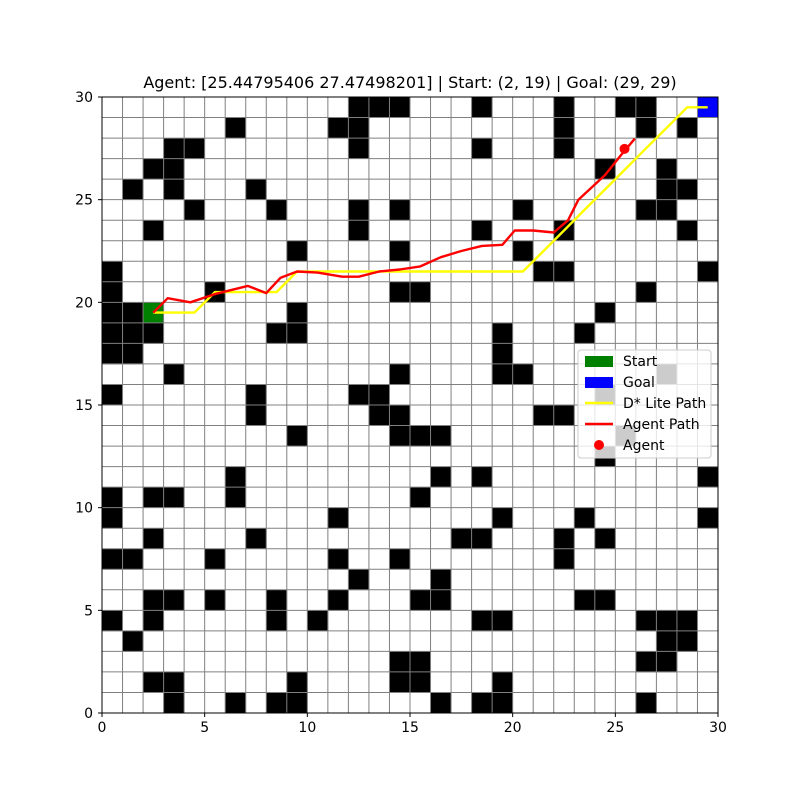 The width and height of the screenshot is (800, 800). Describe the element at coordinates (639, 383) in the screenshot. I see `legend-goal-label: Goal` at that location.